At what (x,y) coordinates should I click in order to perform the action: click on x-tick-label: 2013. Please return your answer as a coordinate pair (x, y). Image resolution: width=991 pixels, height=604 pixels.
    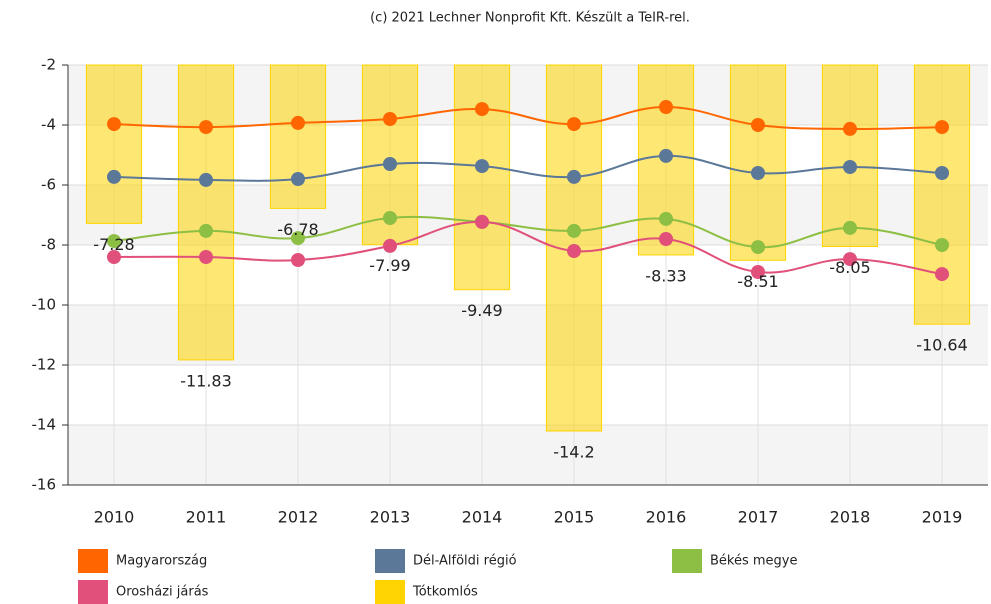
    Looking at the image, I should click on (390, 517).